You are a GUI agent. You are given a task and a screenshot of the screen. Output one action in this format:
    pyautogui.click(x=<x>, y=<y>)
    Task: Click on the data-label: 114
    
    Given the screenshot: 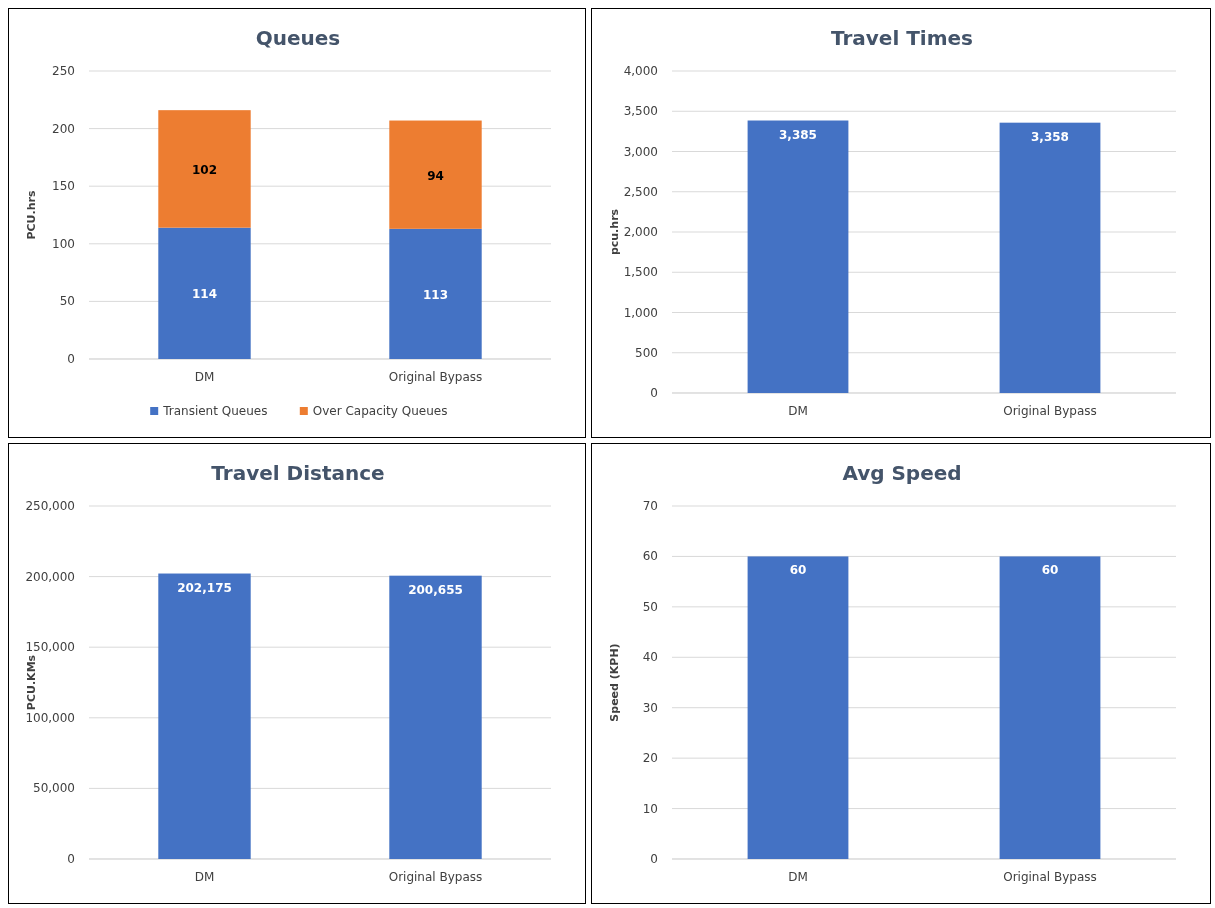 What is the action you would take?
    pyautogui.click(x=204, y=294)
    